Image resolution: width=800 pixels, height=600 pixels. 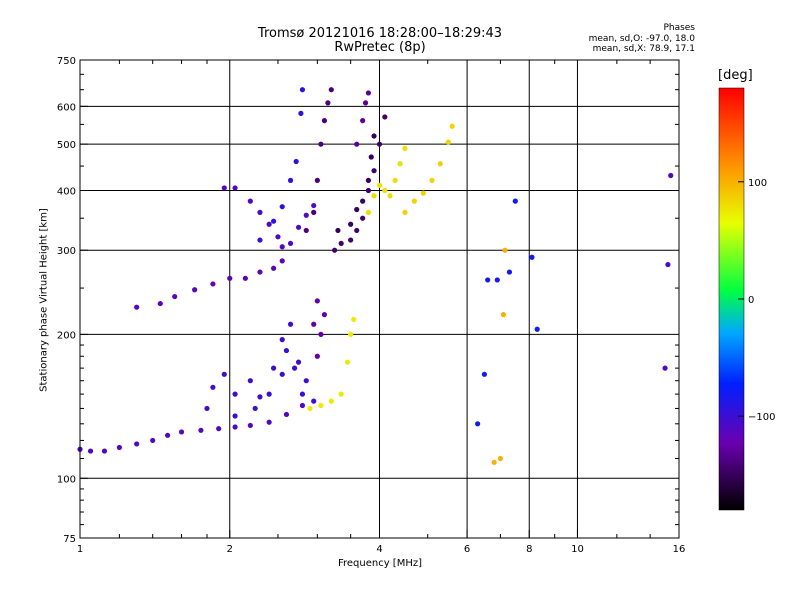 I want to click on x-tick-label: 1, so click(x=80, y=549).